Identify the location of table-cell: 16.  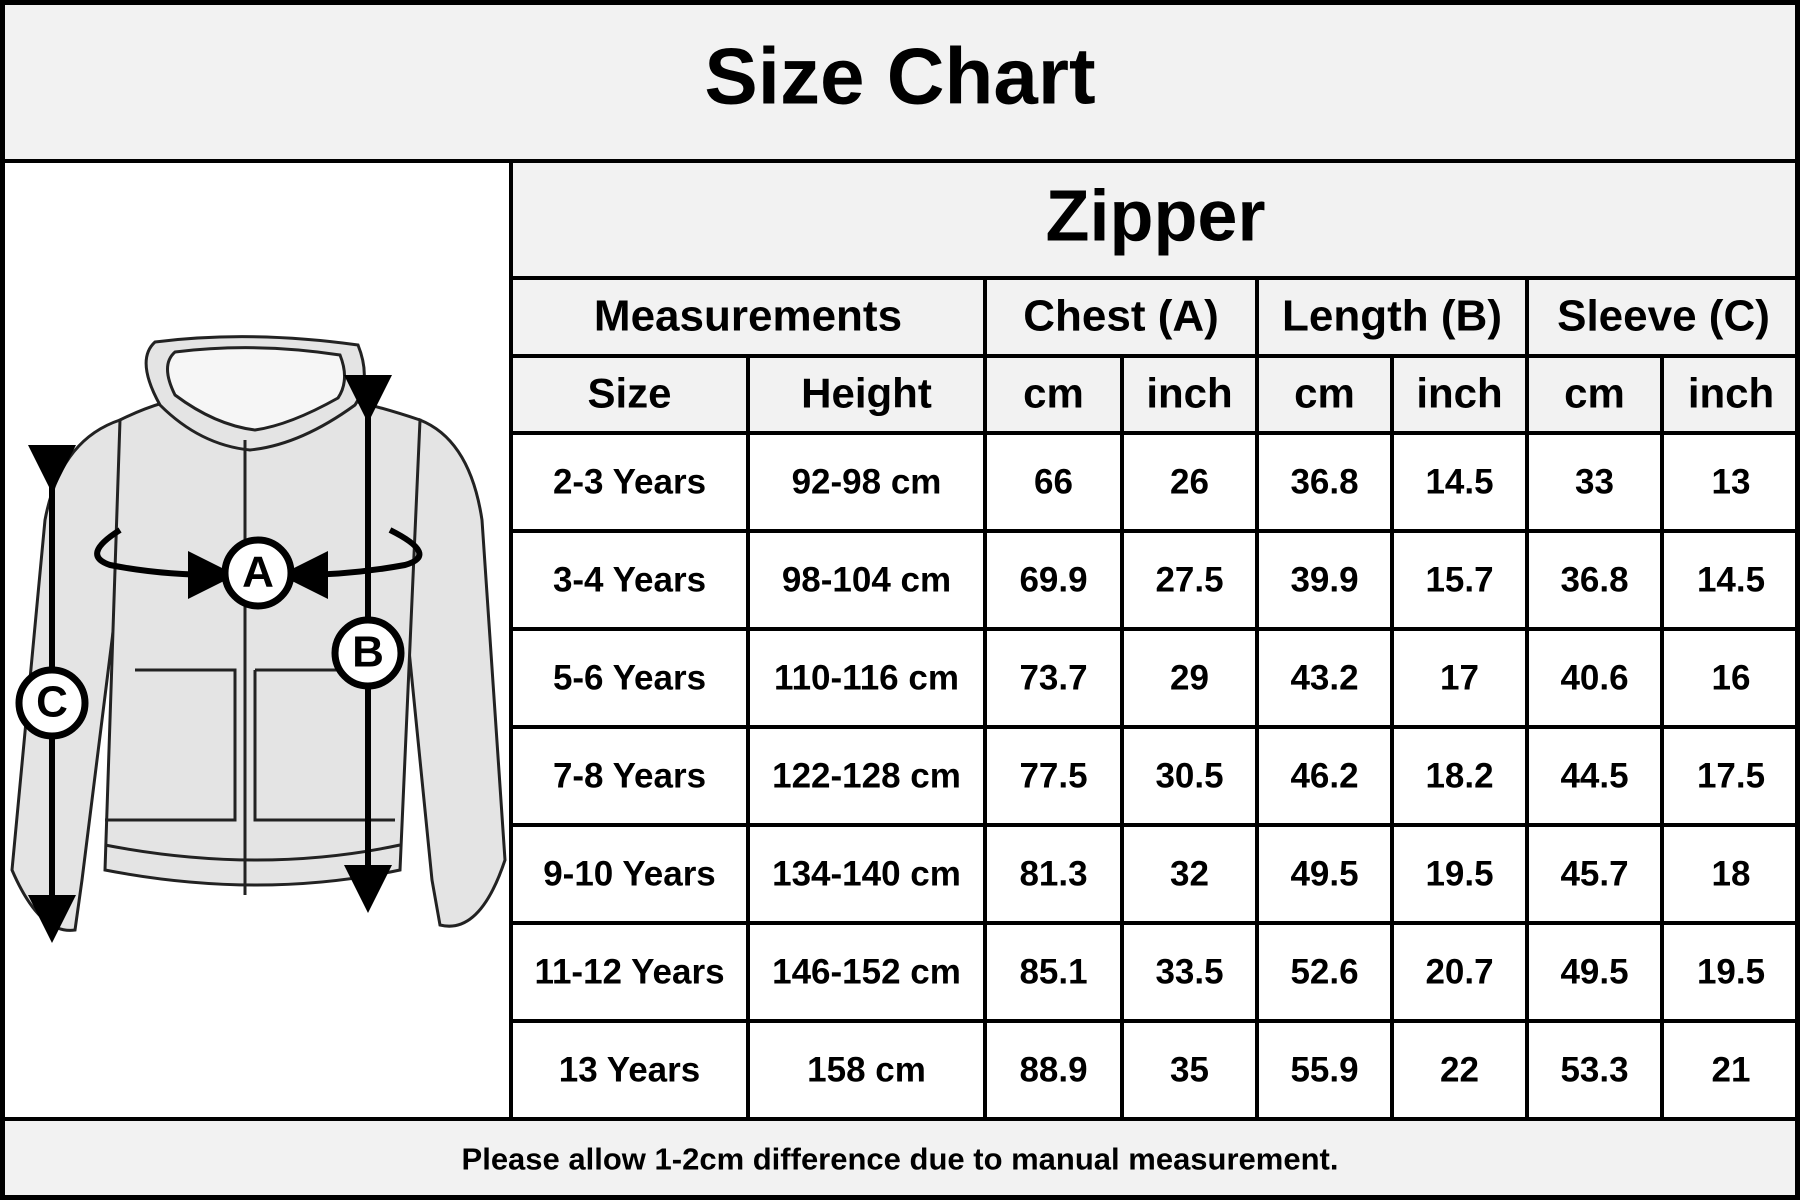
(1731, 677).